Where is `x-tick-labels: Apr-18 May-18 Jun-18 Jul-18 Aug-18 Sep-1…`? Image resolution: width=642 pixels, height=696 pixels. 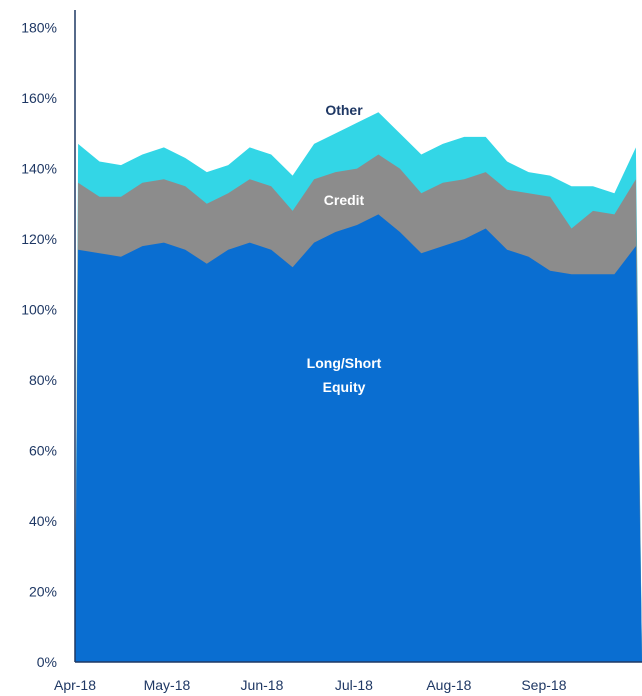
x-tick-labels: Apr-18 May-18 Jun-18 Jul-18 Aug-18 Sep-1… is located at coordinates (310, 685).